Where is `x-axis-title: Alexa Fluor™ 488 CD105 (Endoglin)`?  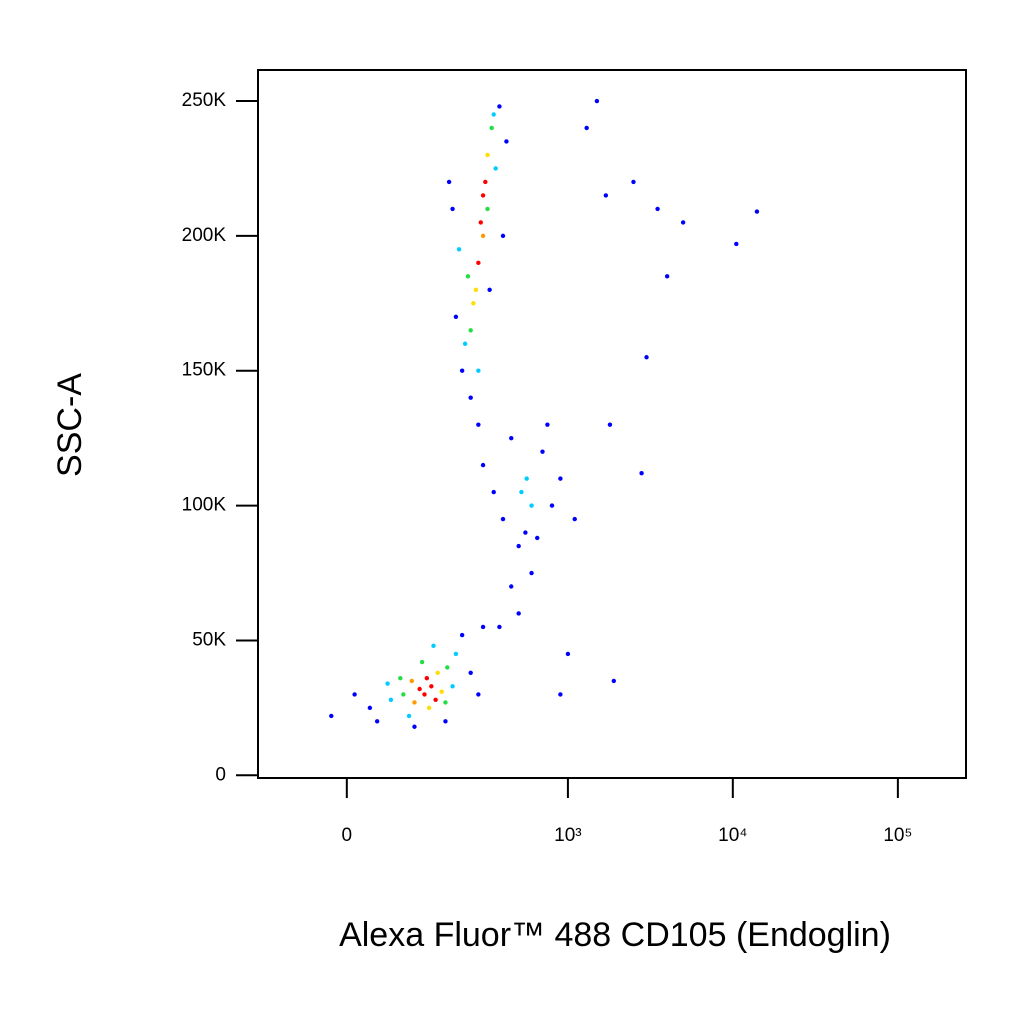
x-axis-title: Alexa Fluor™ 488 CD105 (Endoglin) is located at coordinates (615, 935).